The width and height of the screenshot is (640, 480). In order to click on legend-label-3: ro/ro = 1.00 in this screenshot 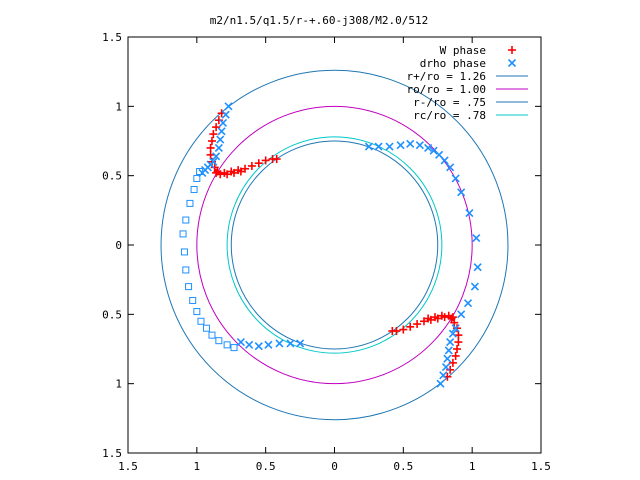, I will do `click(446, 89)`.